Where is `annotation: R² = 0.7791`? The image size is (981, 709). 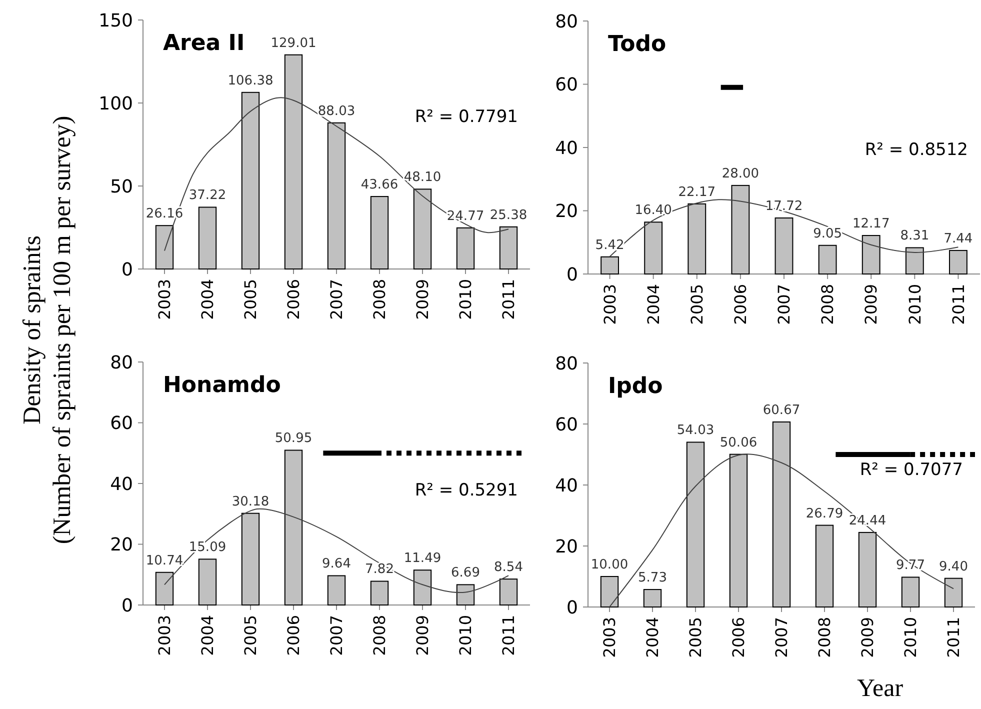 annotation: R² = 0.7791 is located at coordinates (466, 117).